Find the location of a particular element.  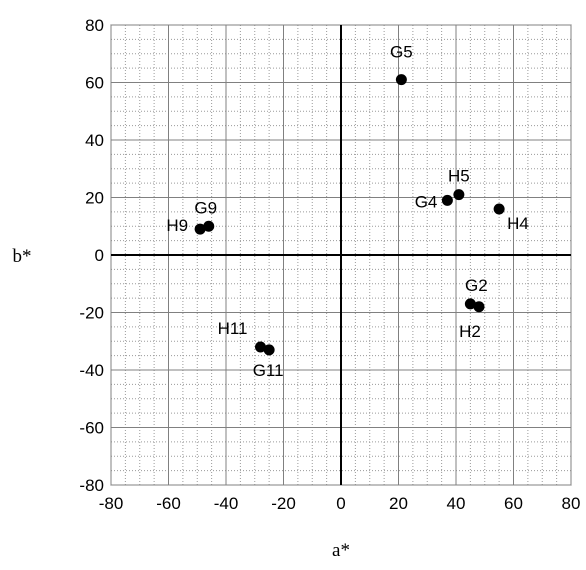

y-tick-label: 60 is located at coordinates (94, 83).